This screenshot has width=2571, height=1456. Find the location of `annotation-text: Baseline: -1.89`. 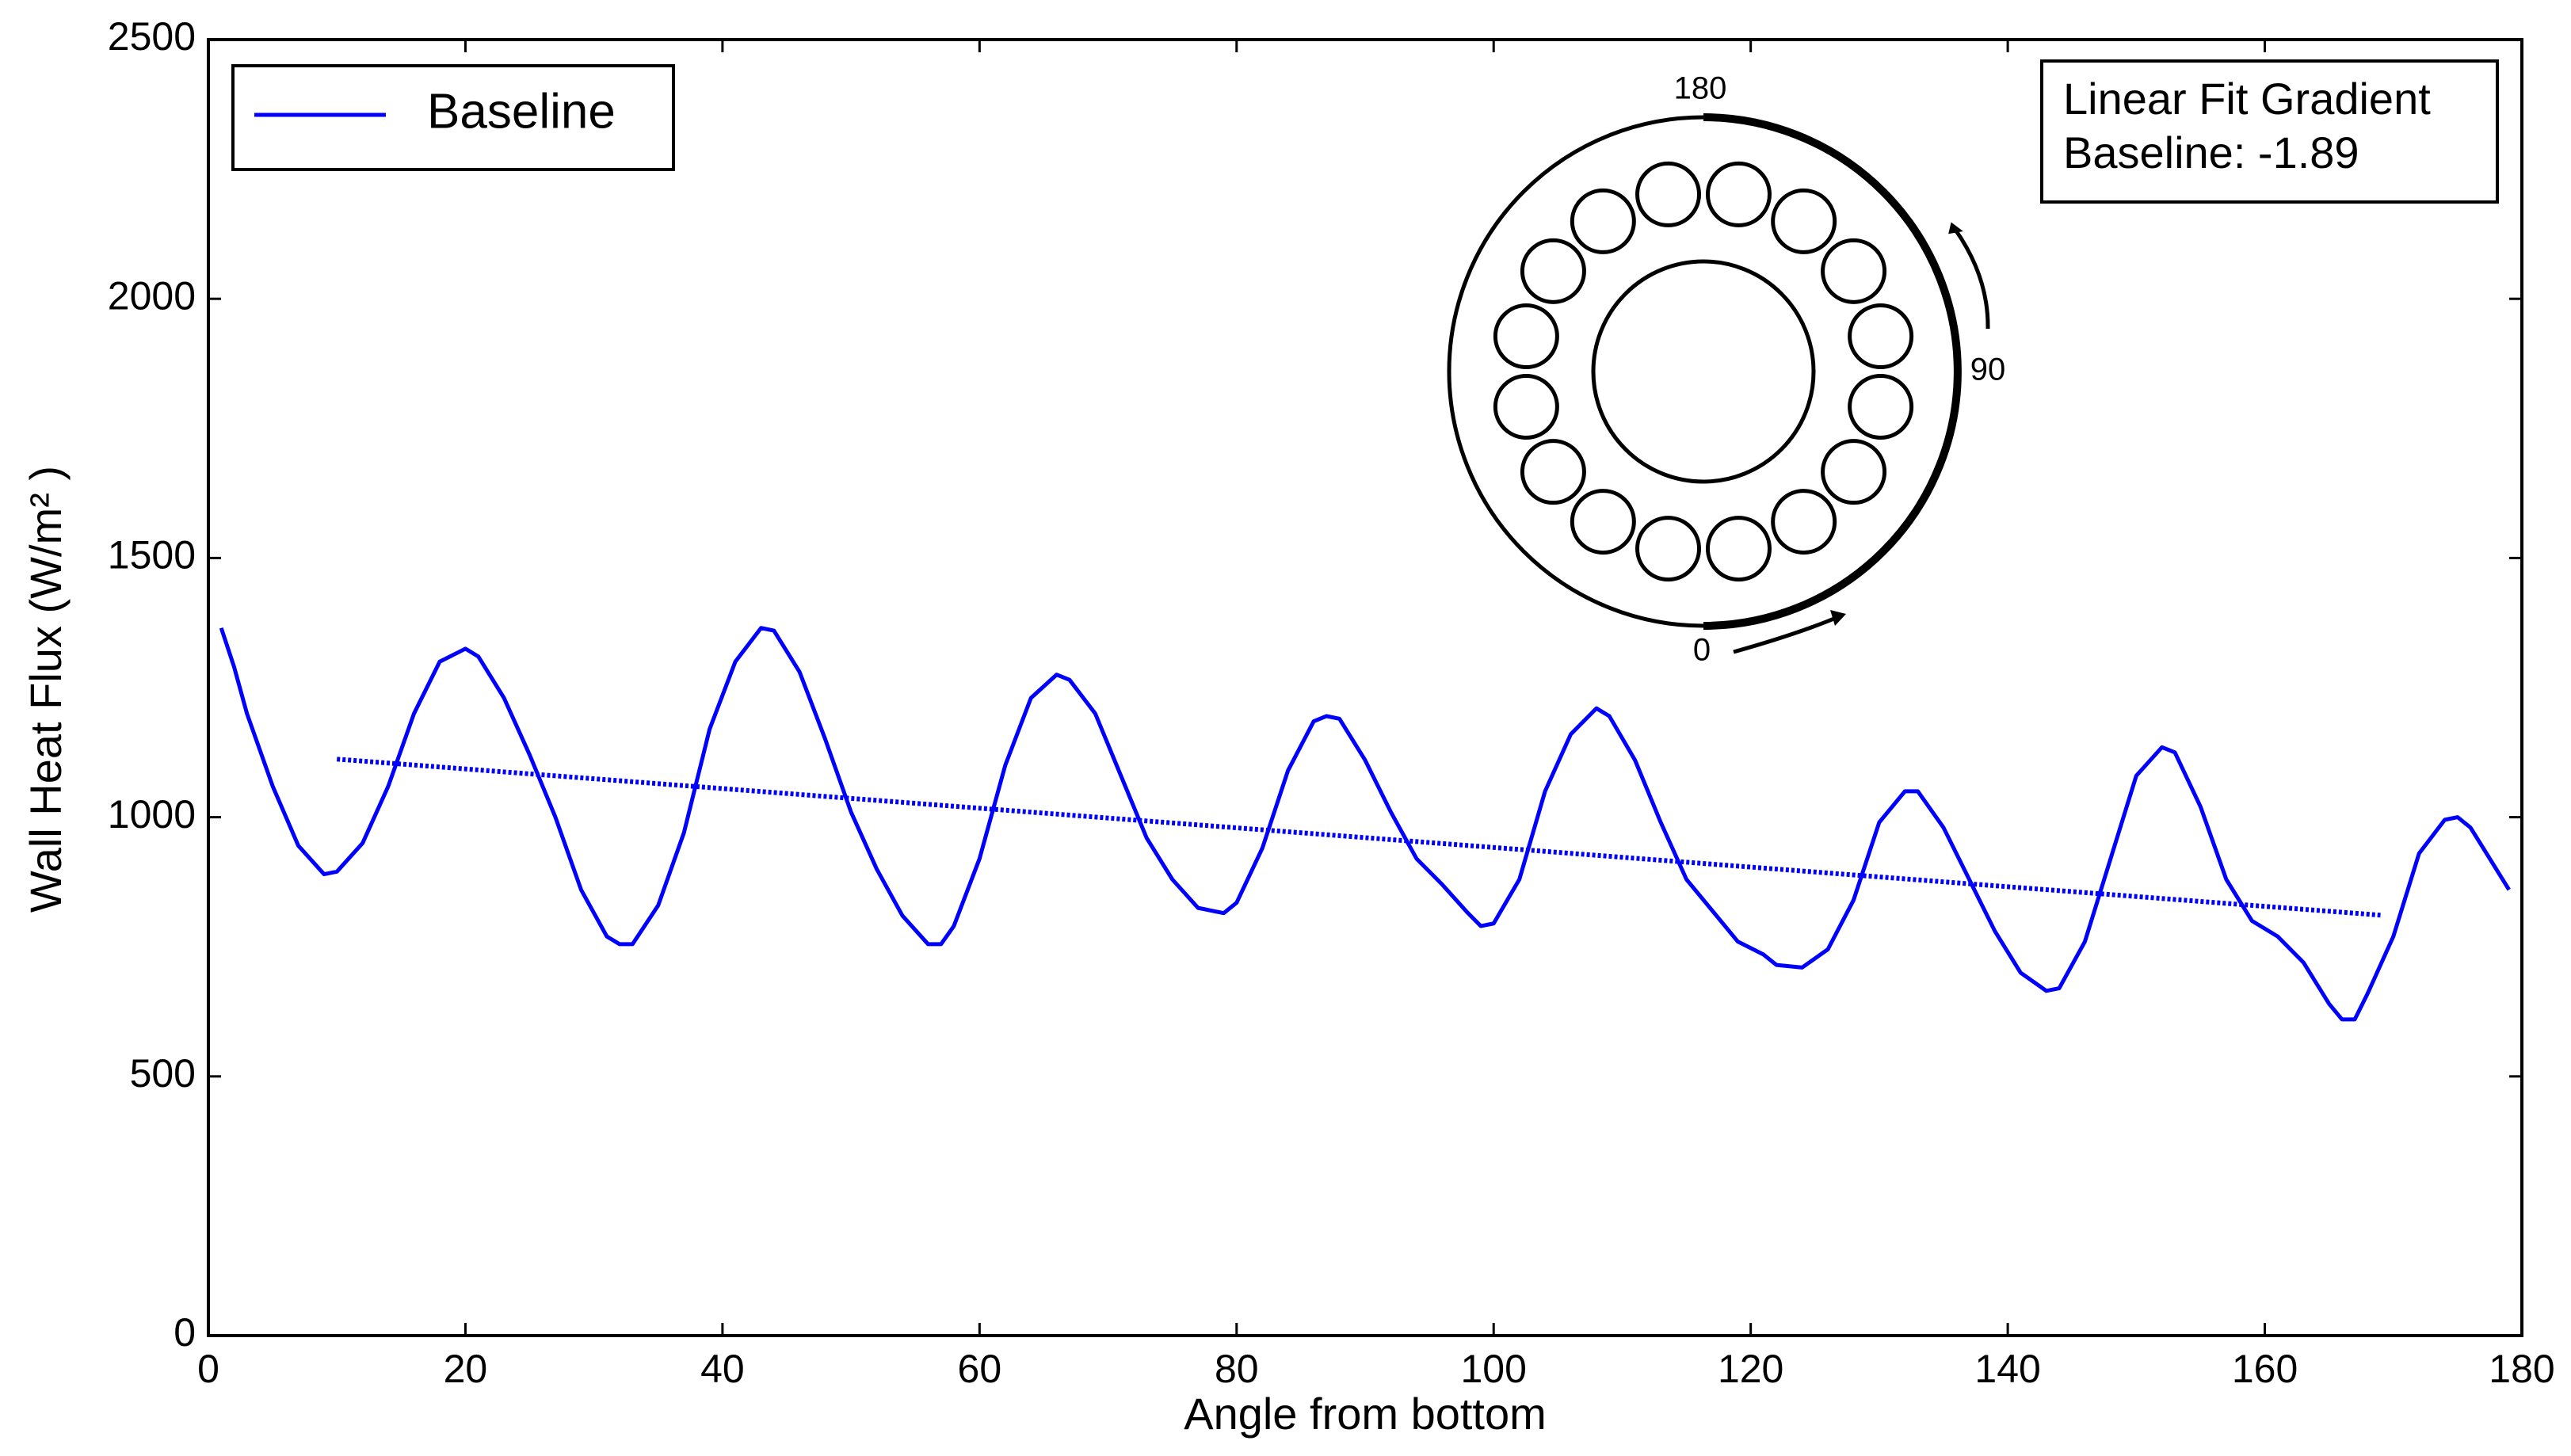

annotation-text: Baseline: -1.89 is located at coordinates (2211, 152).